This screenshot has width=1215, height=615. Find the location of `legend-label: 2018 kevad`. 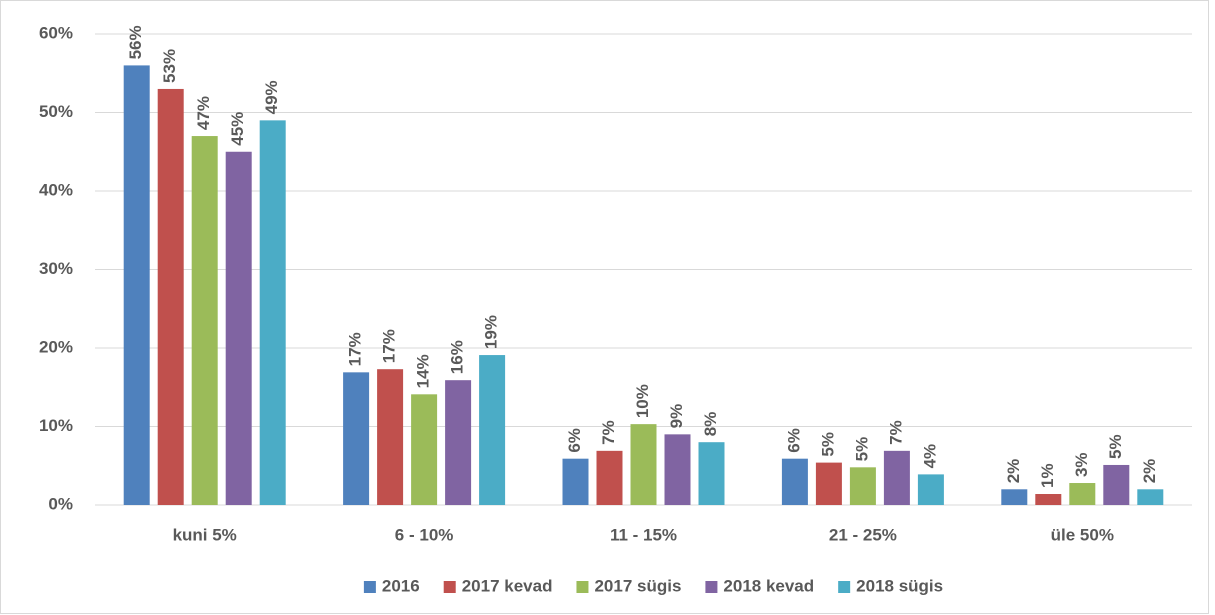

legend-label: 2018 kevad is located at coordinates (768, 585).